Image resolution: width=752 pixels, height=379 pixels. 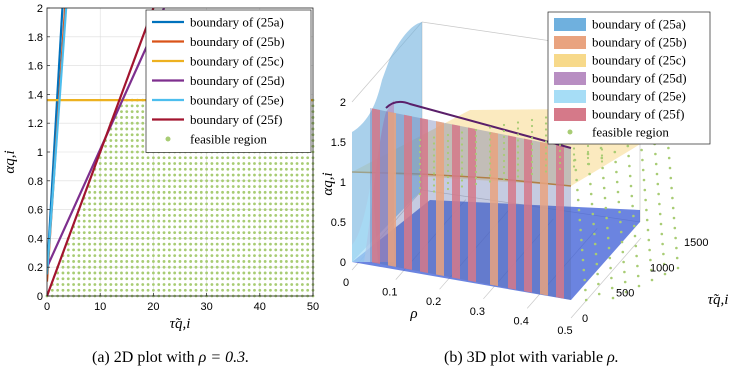 I want to click on legend-label-3d: boundary of (25f), so click(x=638, y=114).